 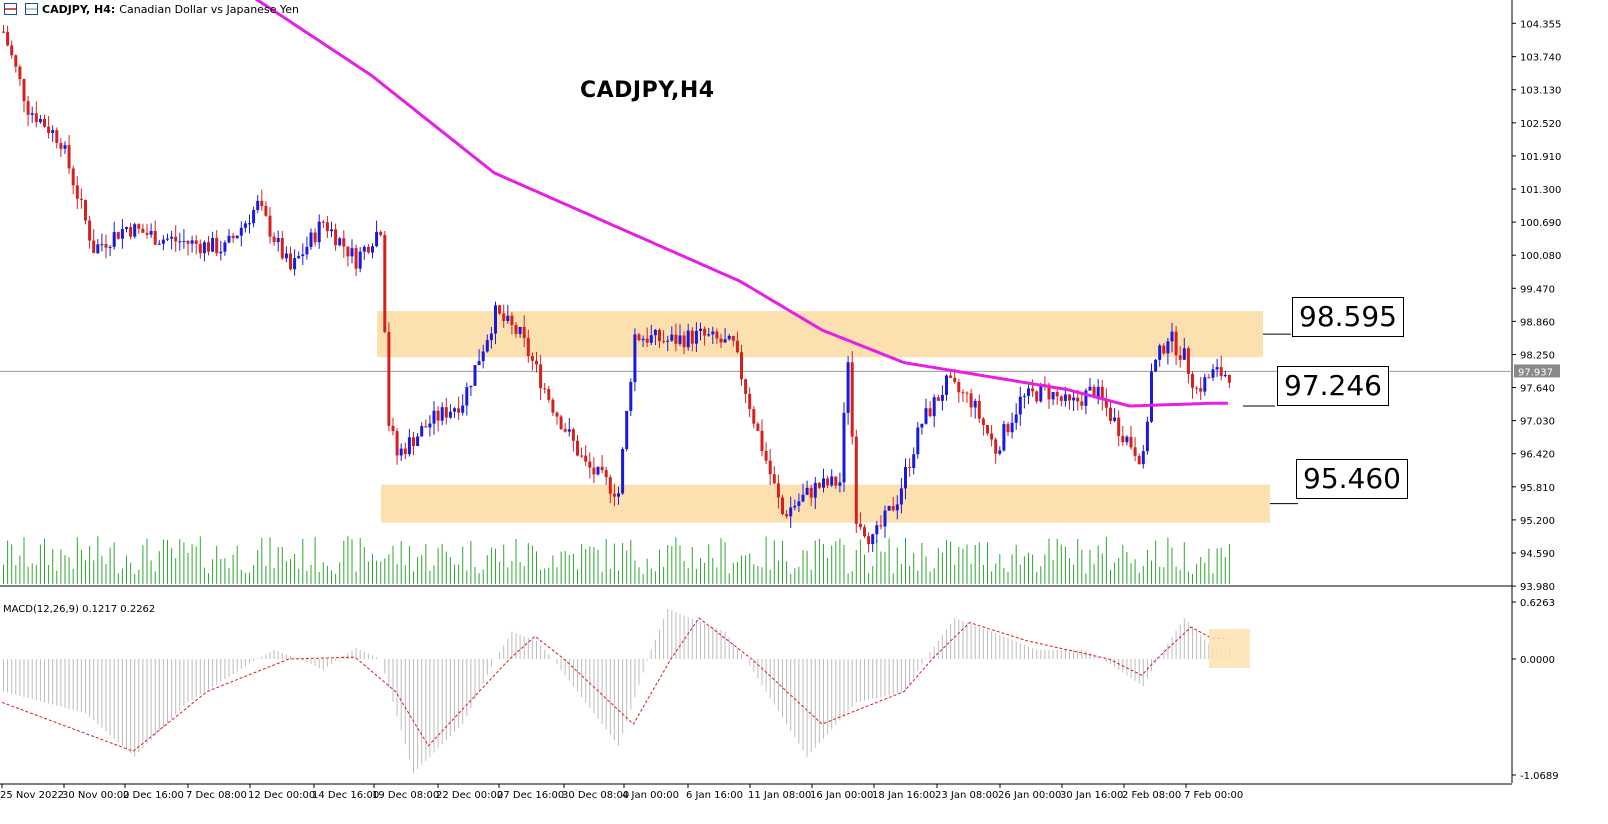 I want to click on time-tick-label: 23 Jan 08:00, so click(x=966, y=795).